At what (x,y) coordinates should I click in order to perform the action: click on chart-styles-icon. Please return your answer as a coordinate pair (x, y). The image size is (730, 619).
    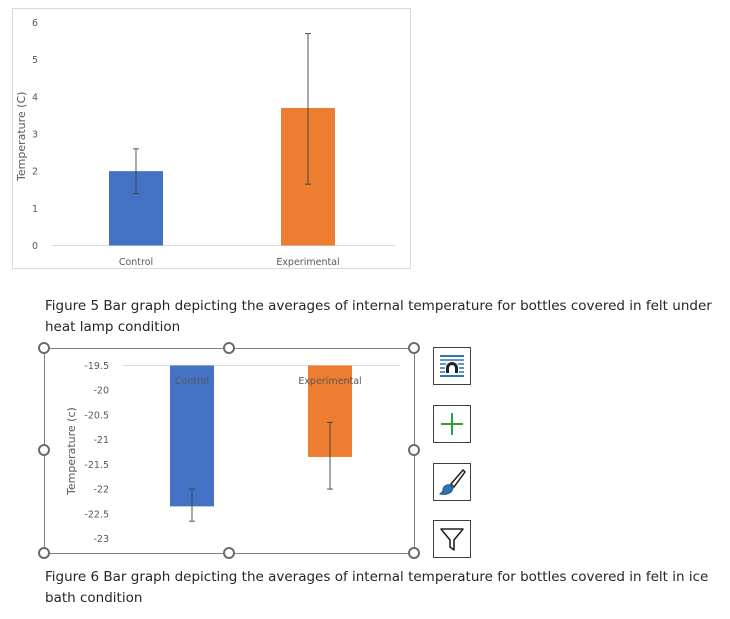
    Looking at the image, I should click on (452, 481).